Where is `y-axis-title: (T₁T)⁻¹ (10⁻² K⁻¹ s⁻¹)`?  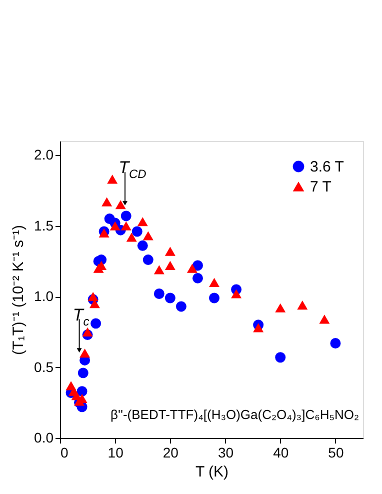
y-axis-title: (T₁T)⁻¹ (10⁻² K⁻¹ s⁻¹) is located at coordinates (19, 290).